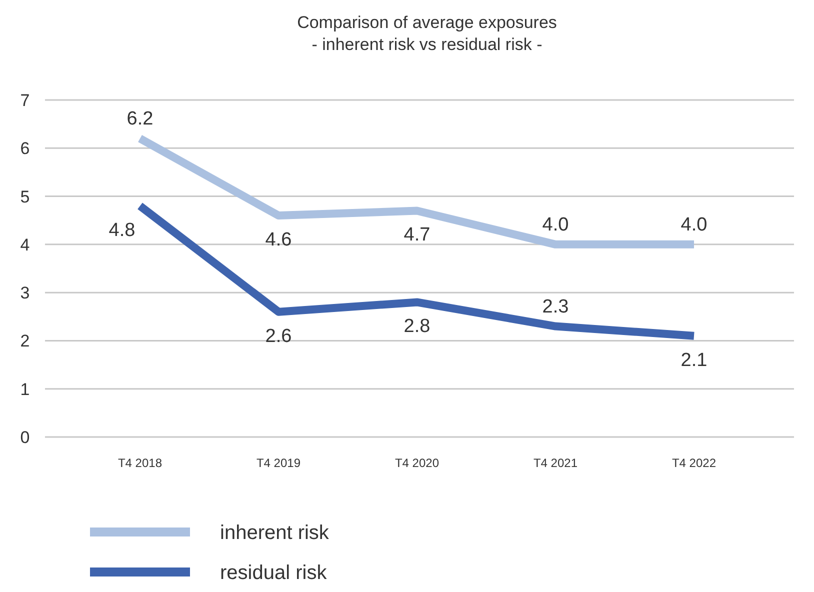 The width and height of the screenshot is (814, 592). I want to click on y-tick-label: 1, so click(25, 389).